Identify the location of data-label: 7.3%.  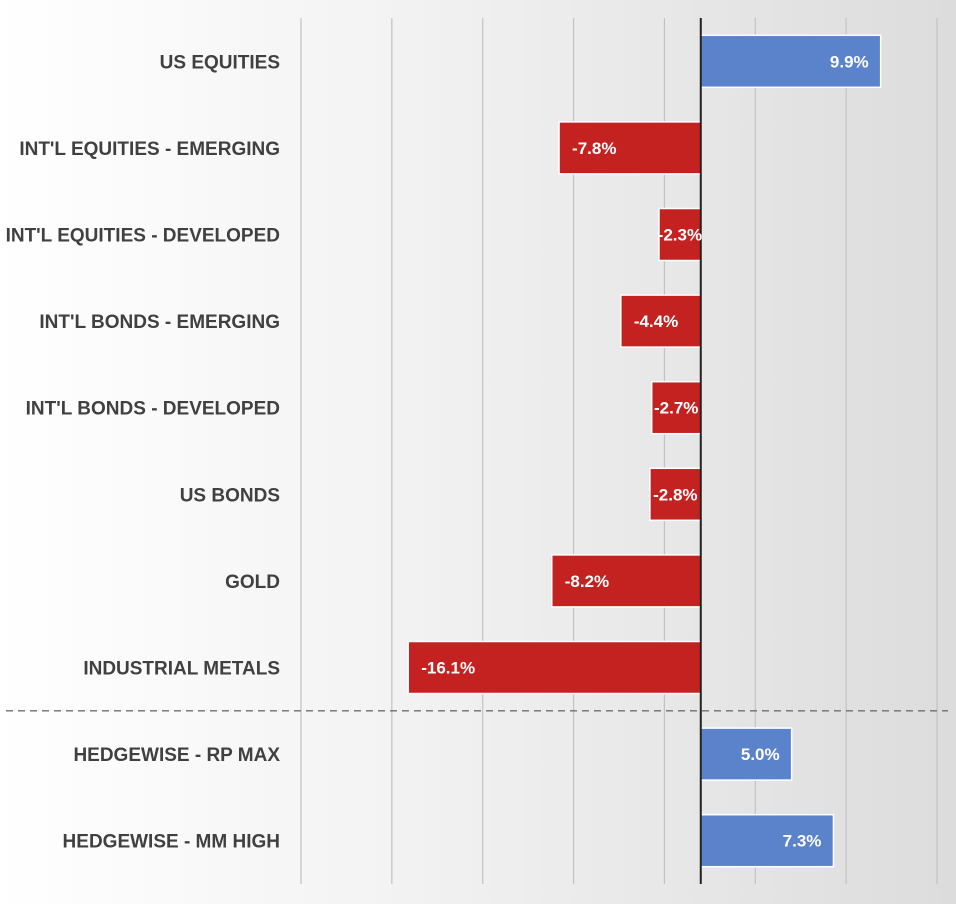
(802, 841).